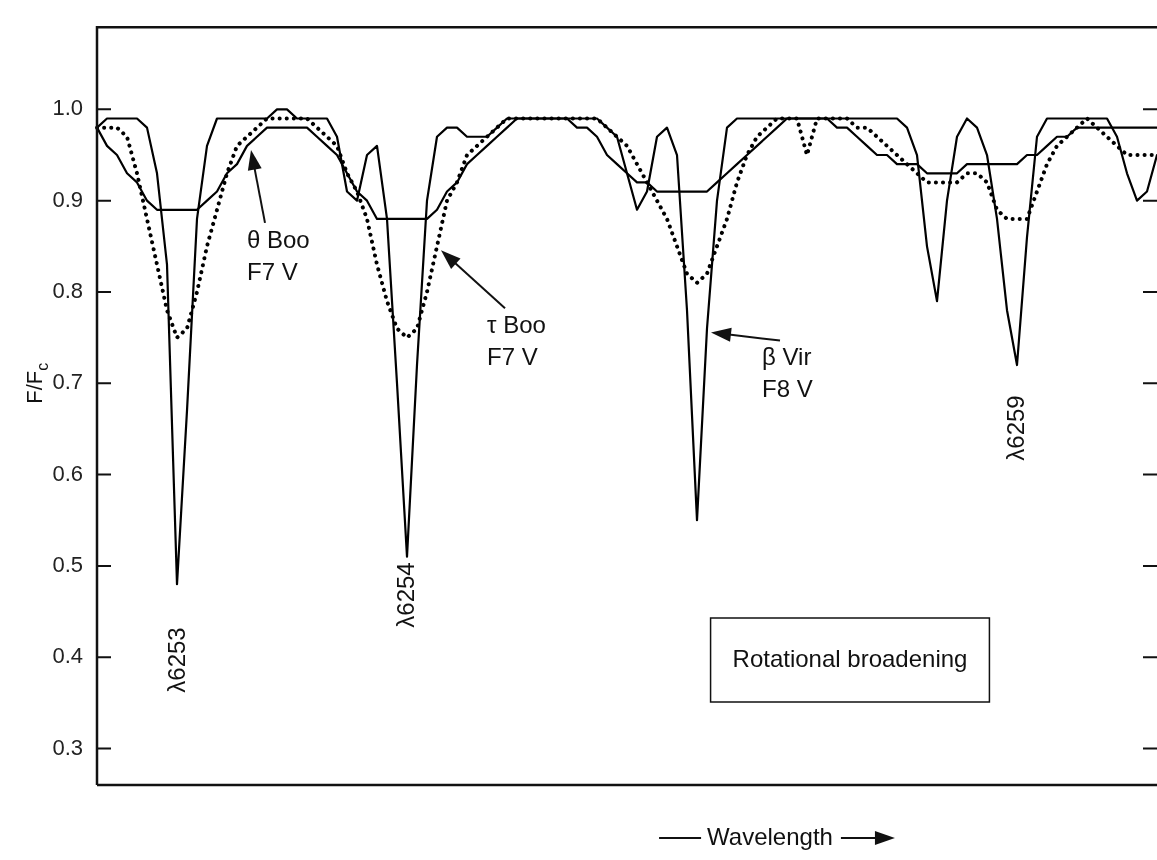 This screenshot has width=1157, height=860. I want to click on series-label: θ Boo F7 V, so click(278, 255).